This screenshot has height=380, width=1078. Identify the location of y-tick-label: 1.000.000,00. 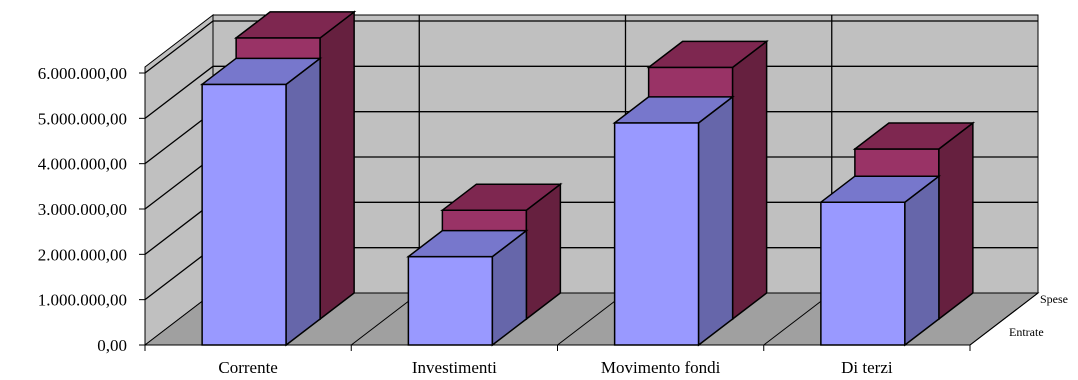
(82, 300).